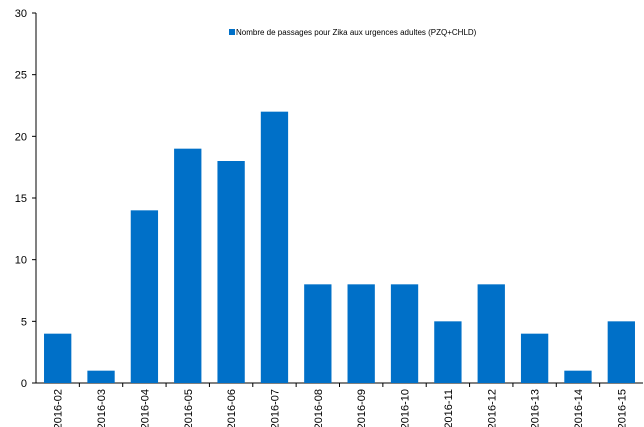 This screenshot has height=427, width=644. Describe the element at coordinates (21, 261) in the screenshot. I see `y-tick-label: 10` at that location.